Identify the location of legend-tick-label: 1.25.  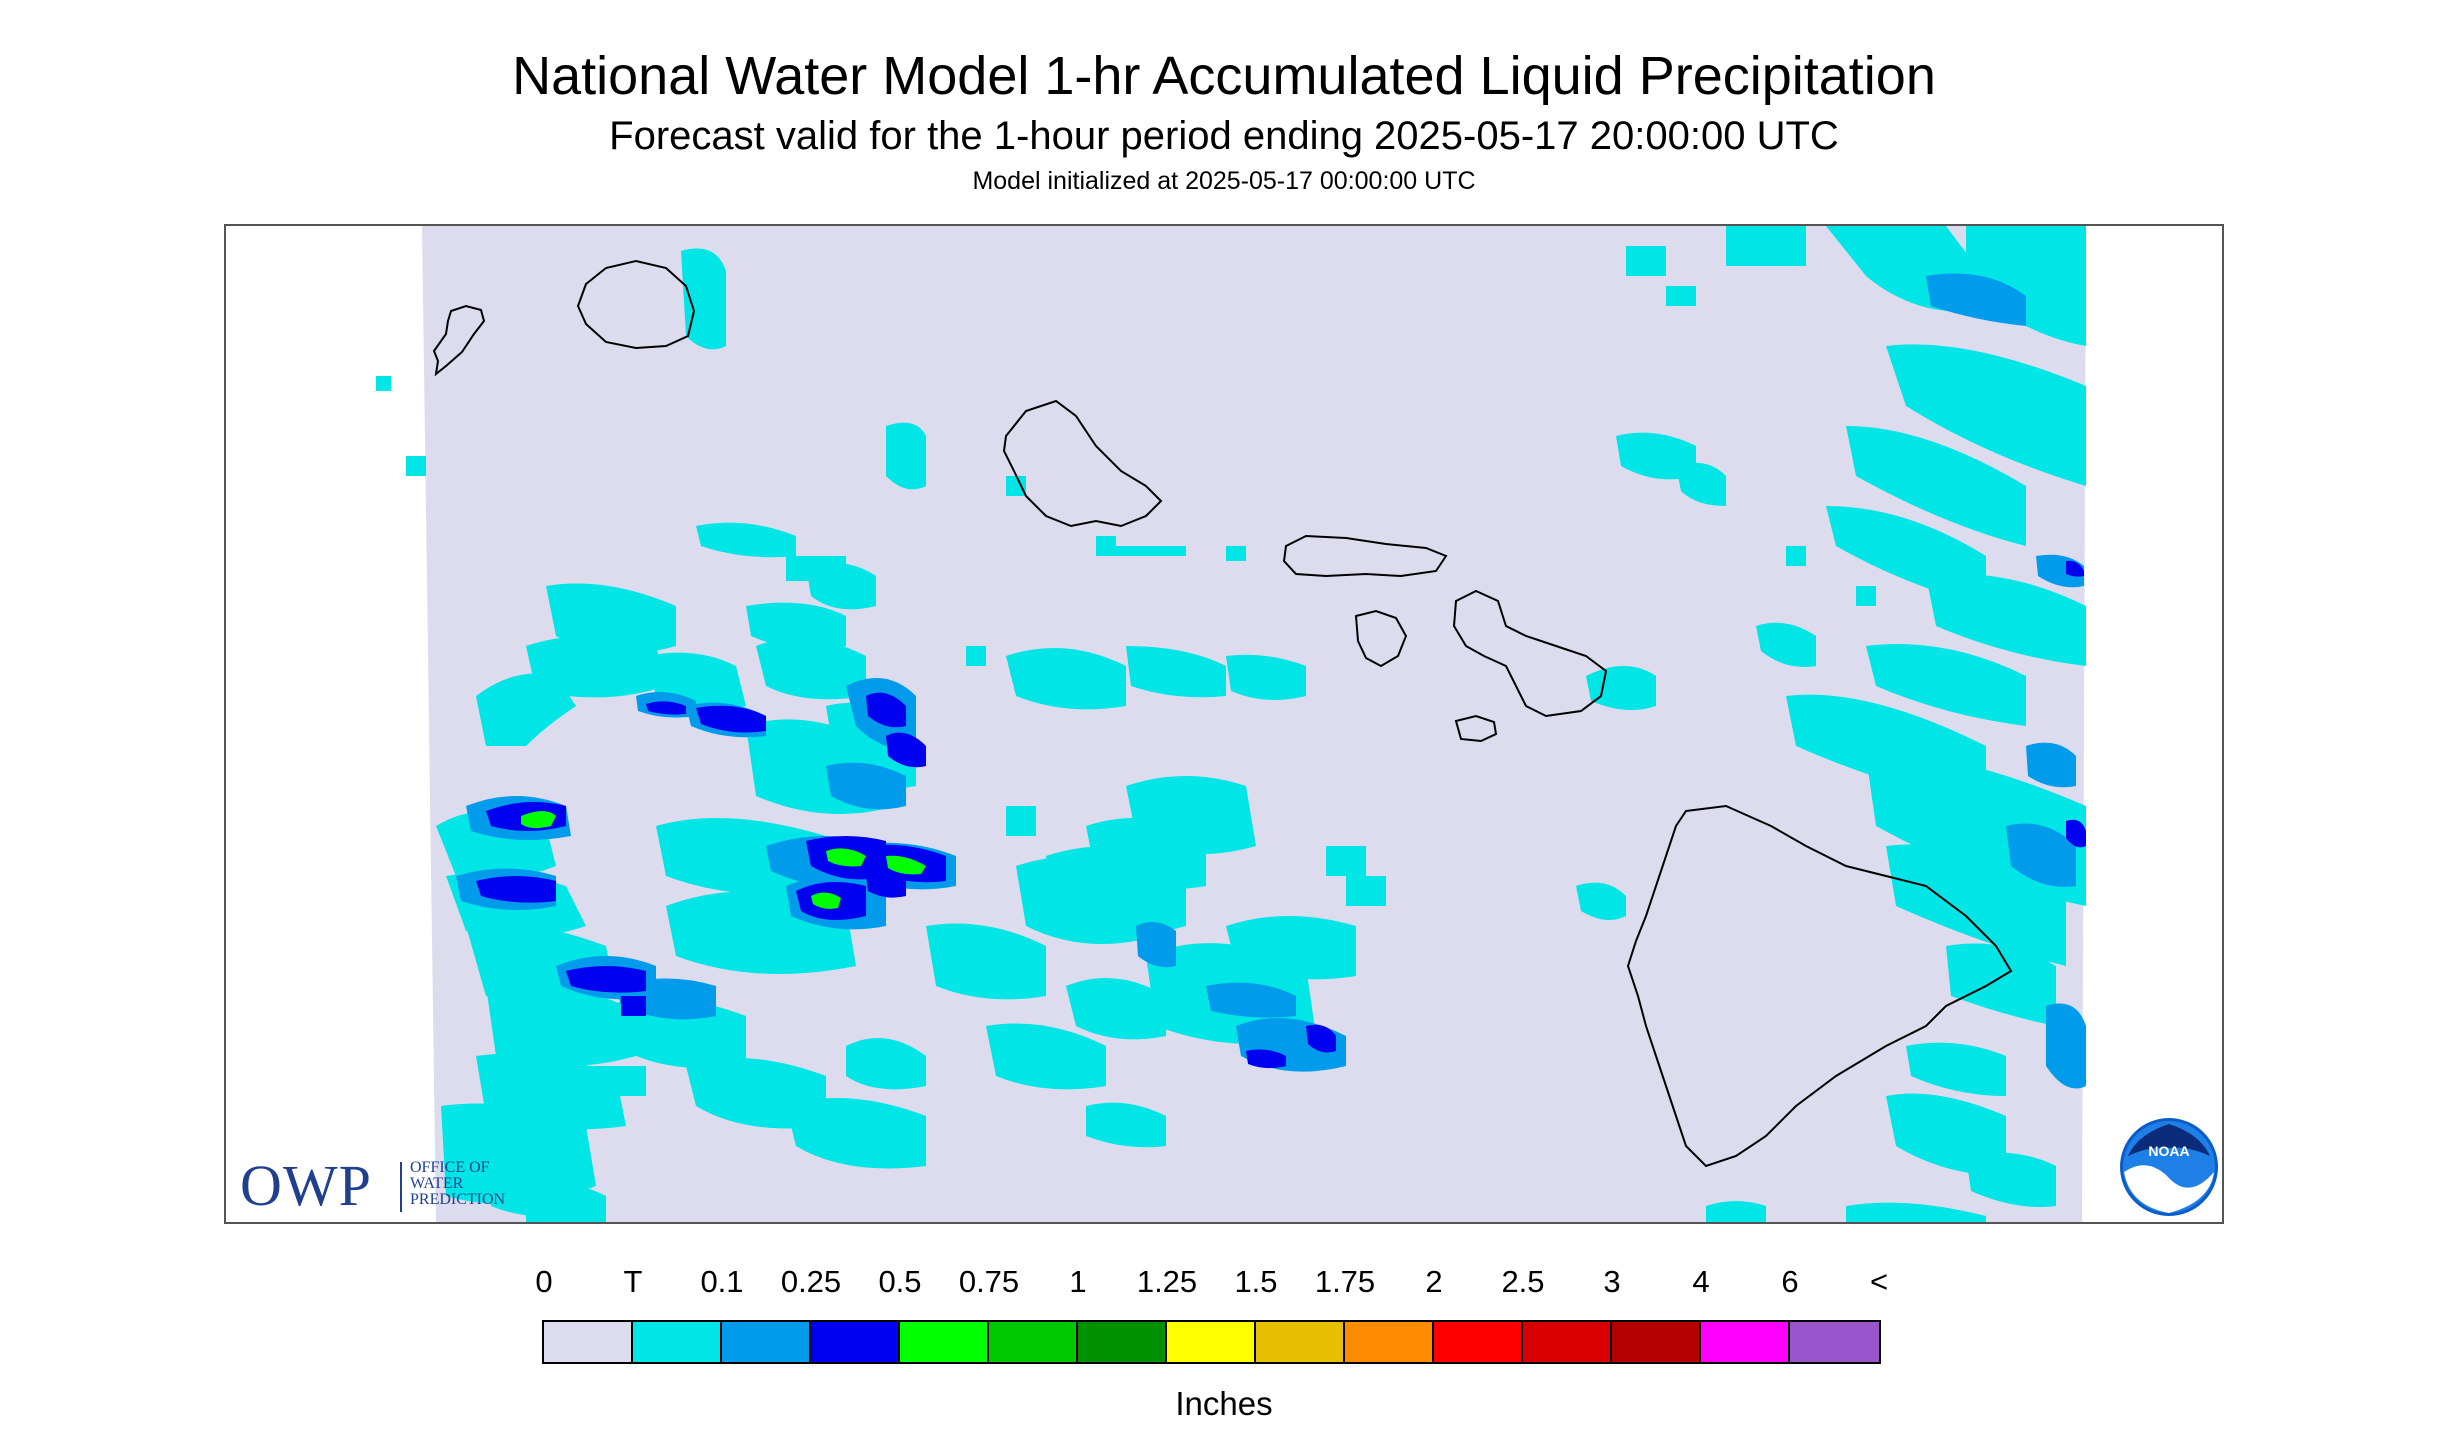
(1167, 1281).